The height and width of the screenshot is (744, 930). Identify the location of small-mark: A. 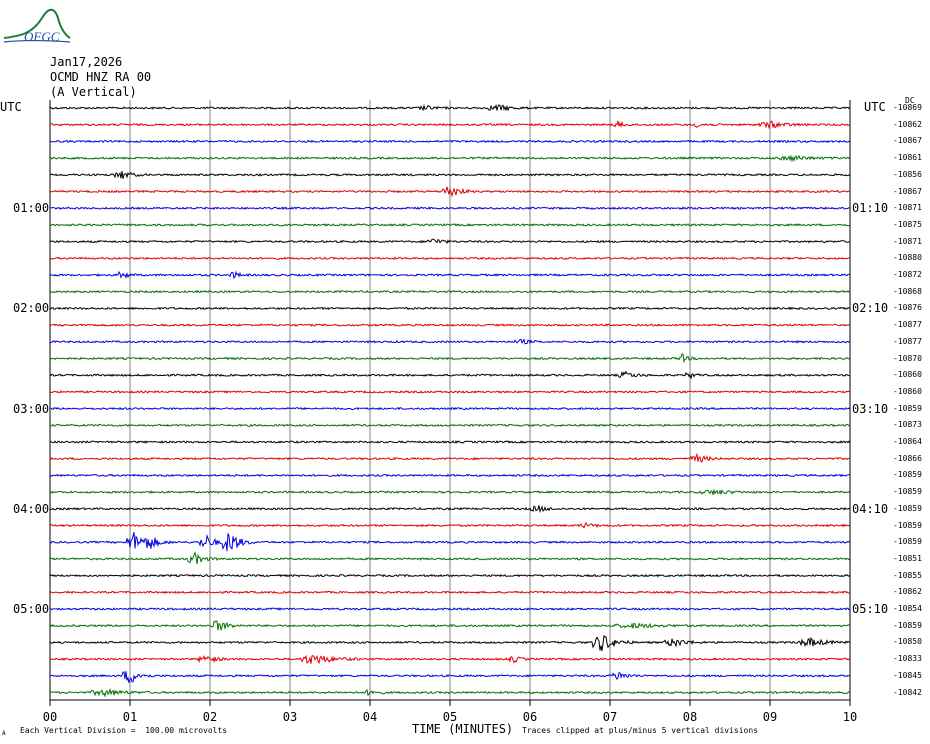
(4, 733).